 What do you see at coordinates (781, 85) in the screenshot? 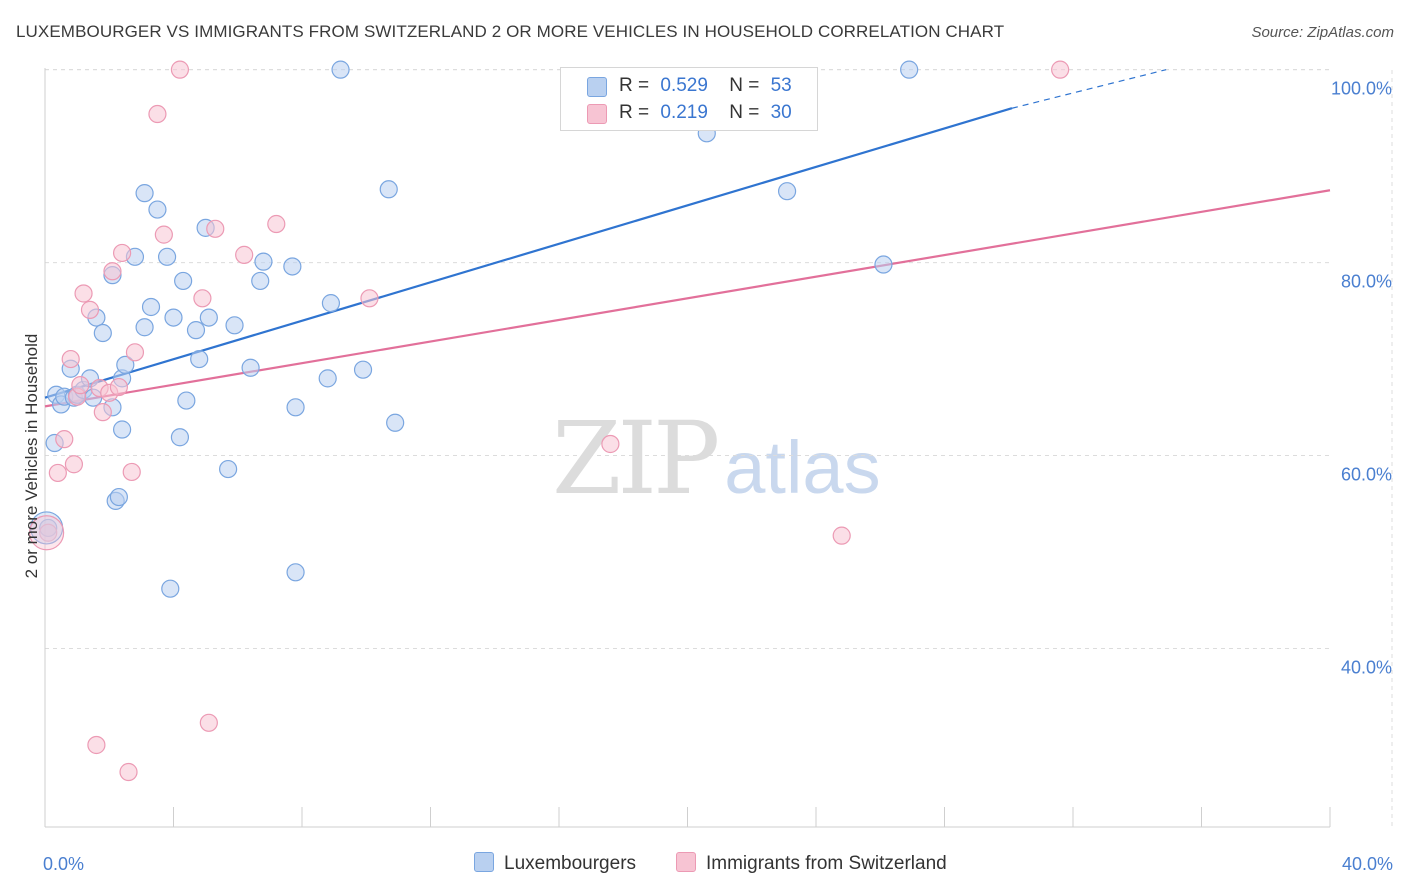
I see `legend-n-value: 53` at bounding box center [781, 85].